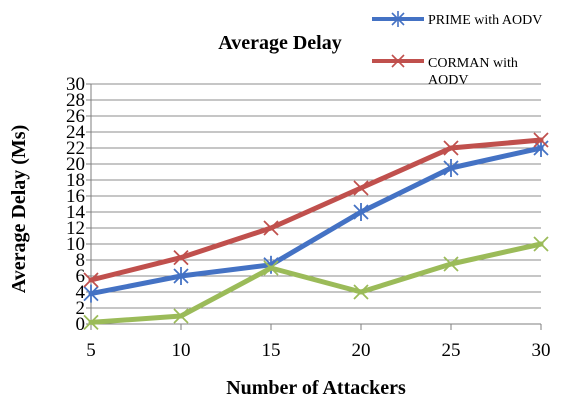 This screenshot has height=401, width=575. I want to click on x-tick-label-25: 25, so click(451, 350).